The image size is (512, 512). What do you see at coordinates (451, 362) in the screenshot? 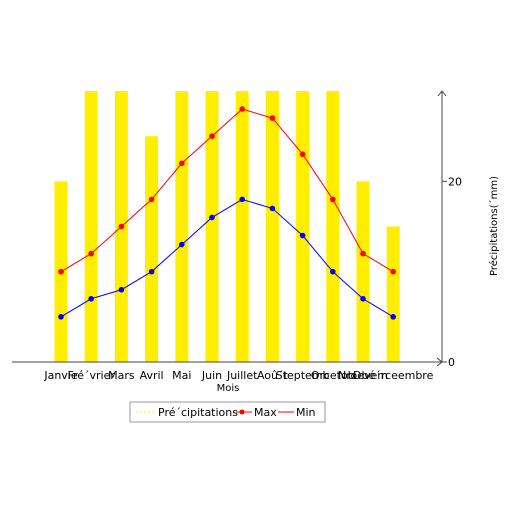
I see `y-tick-label-0: 0` at bounding box center [451, 362].